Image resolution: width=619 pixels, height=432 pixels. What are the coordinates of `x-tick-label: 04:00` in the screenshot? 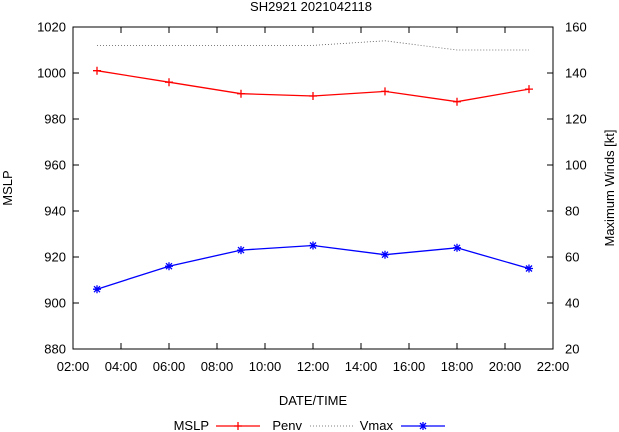 It's located at (121, 366).